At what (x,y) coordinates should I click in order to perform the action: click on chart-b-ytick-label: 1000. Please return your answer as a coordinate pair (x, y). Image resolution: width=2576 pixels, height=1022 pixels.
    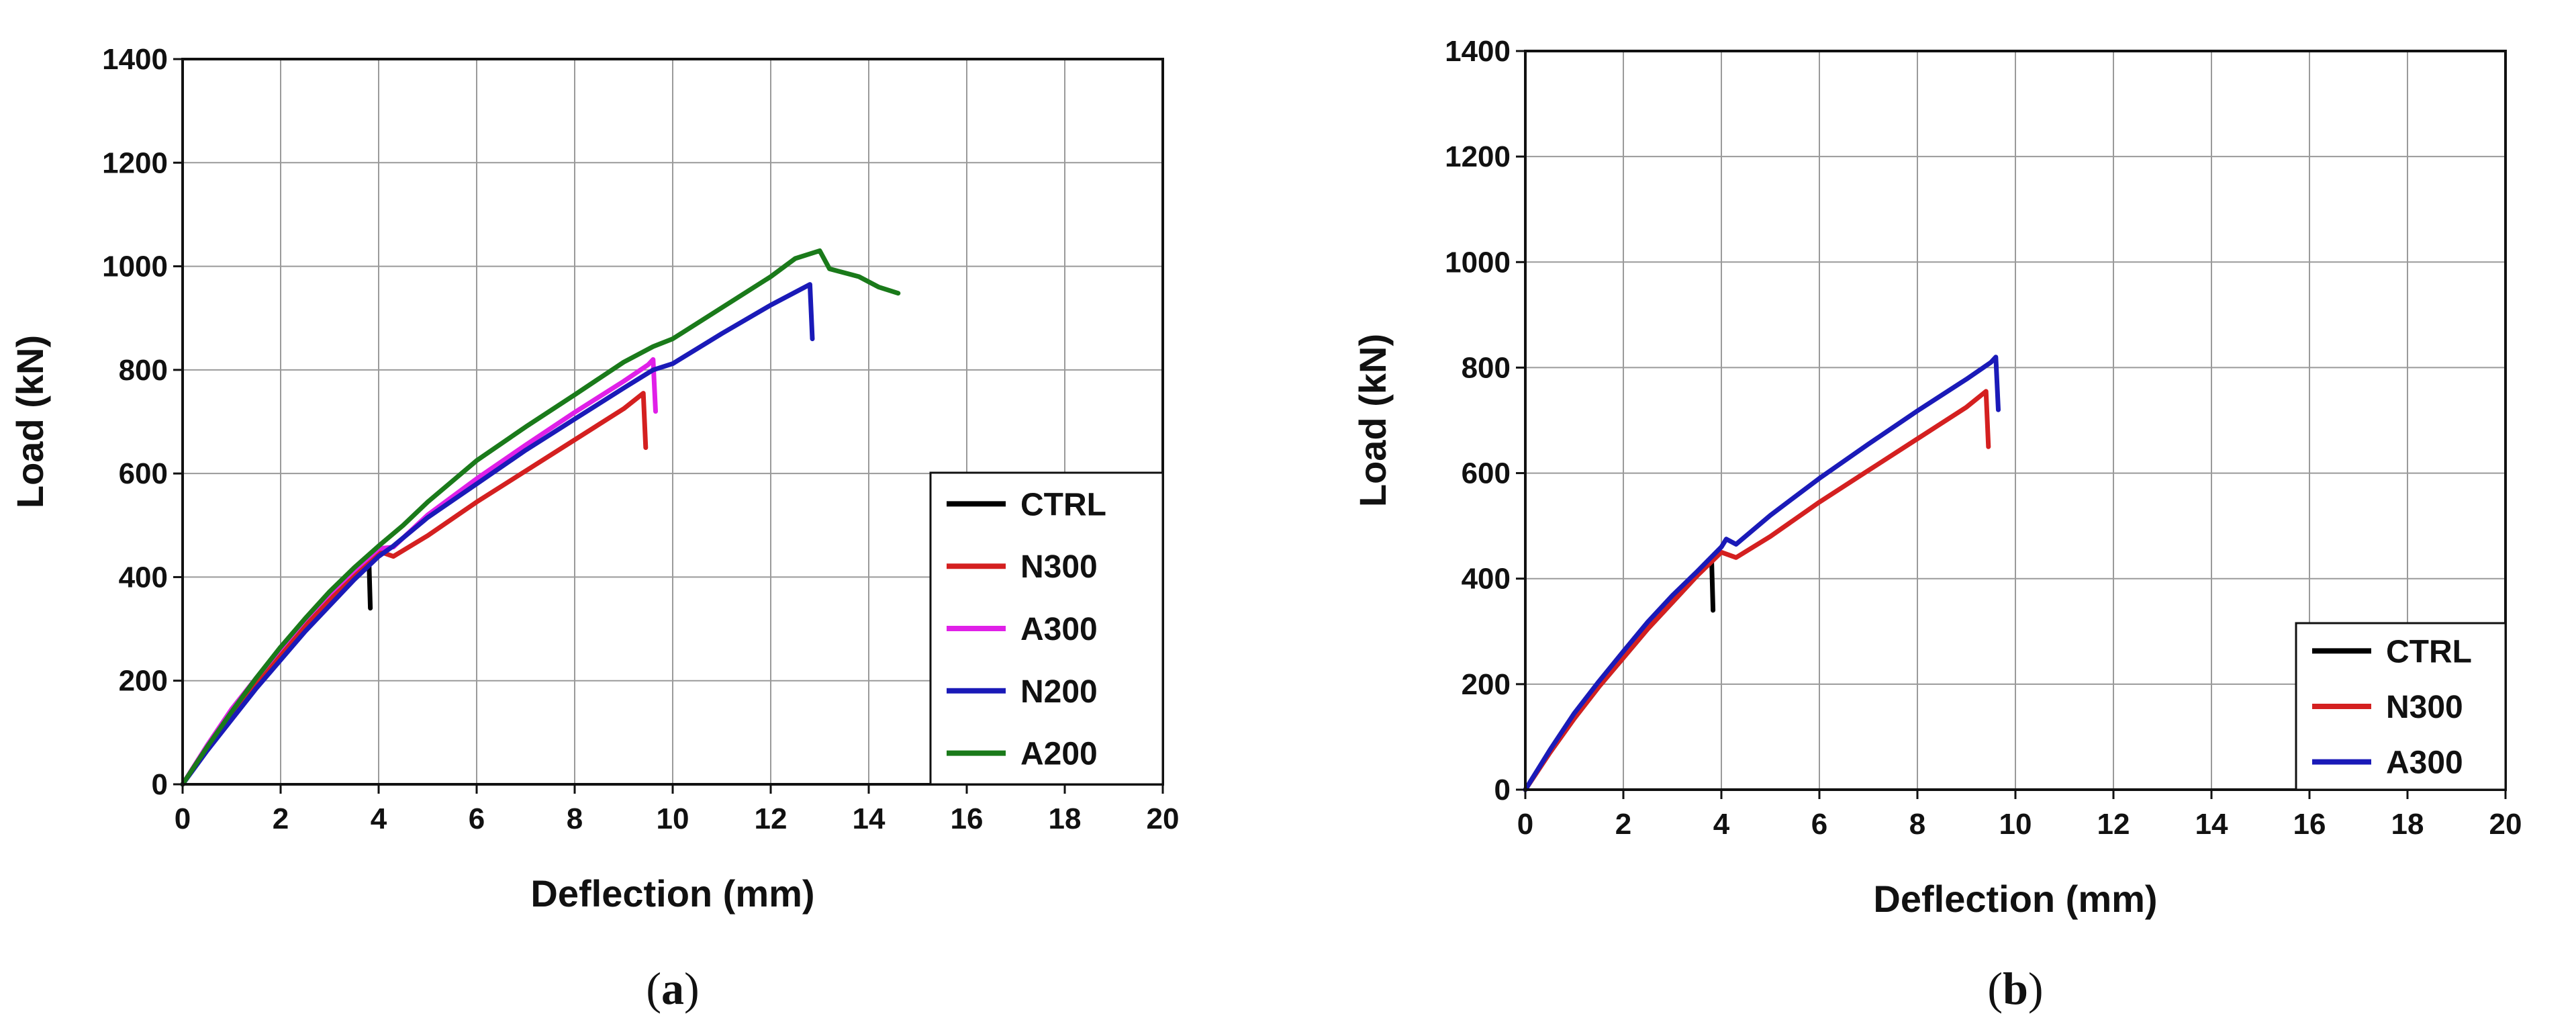
    Looking at the image, I should click on (1478, 262).